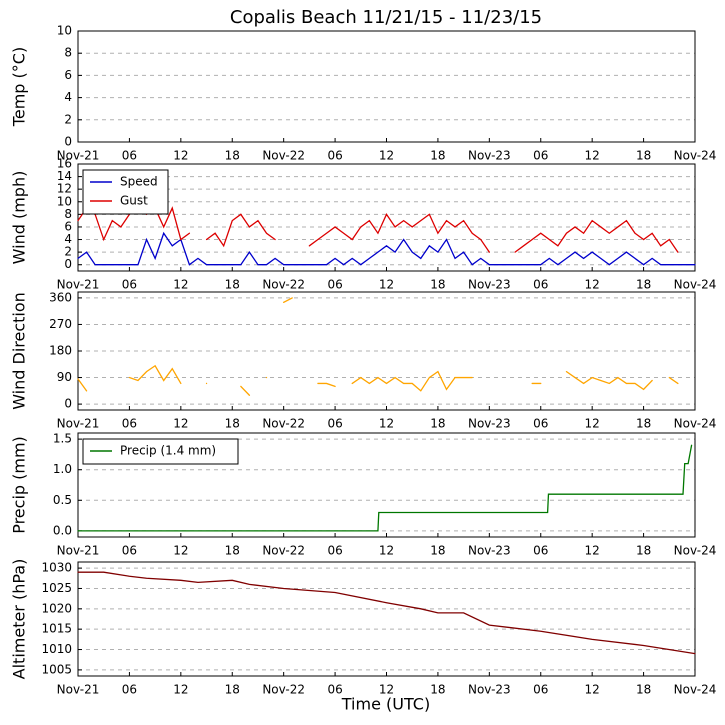 Image resolution: width=725 pixels, height=725 pixels. What do you see at coordinates (60, 351) in the screenshot?
I see `y-tick-label: 180` at bounding box center [60, 351].